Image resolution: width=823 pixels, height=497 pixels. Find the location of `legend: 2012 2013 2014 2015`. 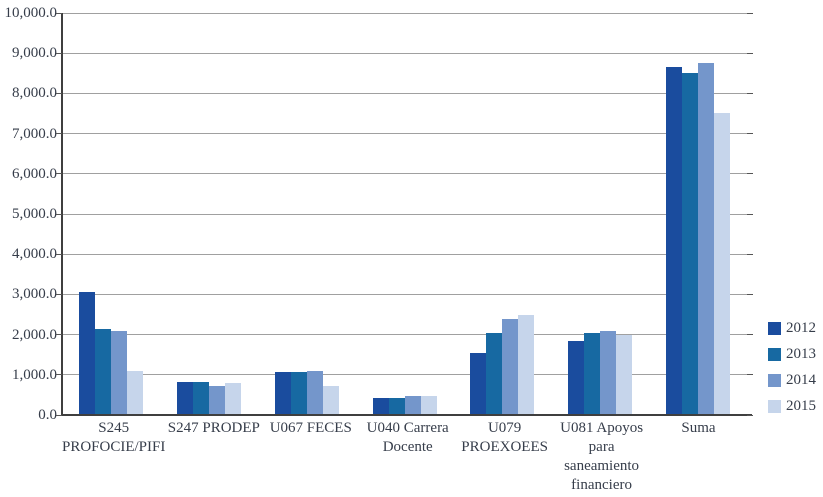

legend: 2012 2013 2014 2015 is located at coordinates (792, 373).